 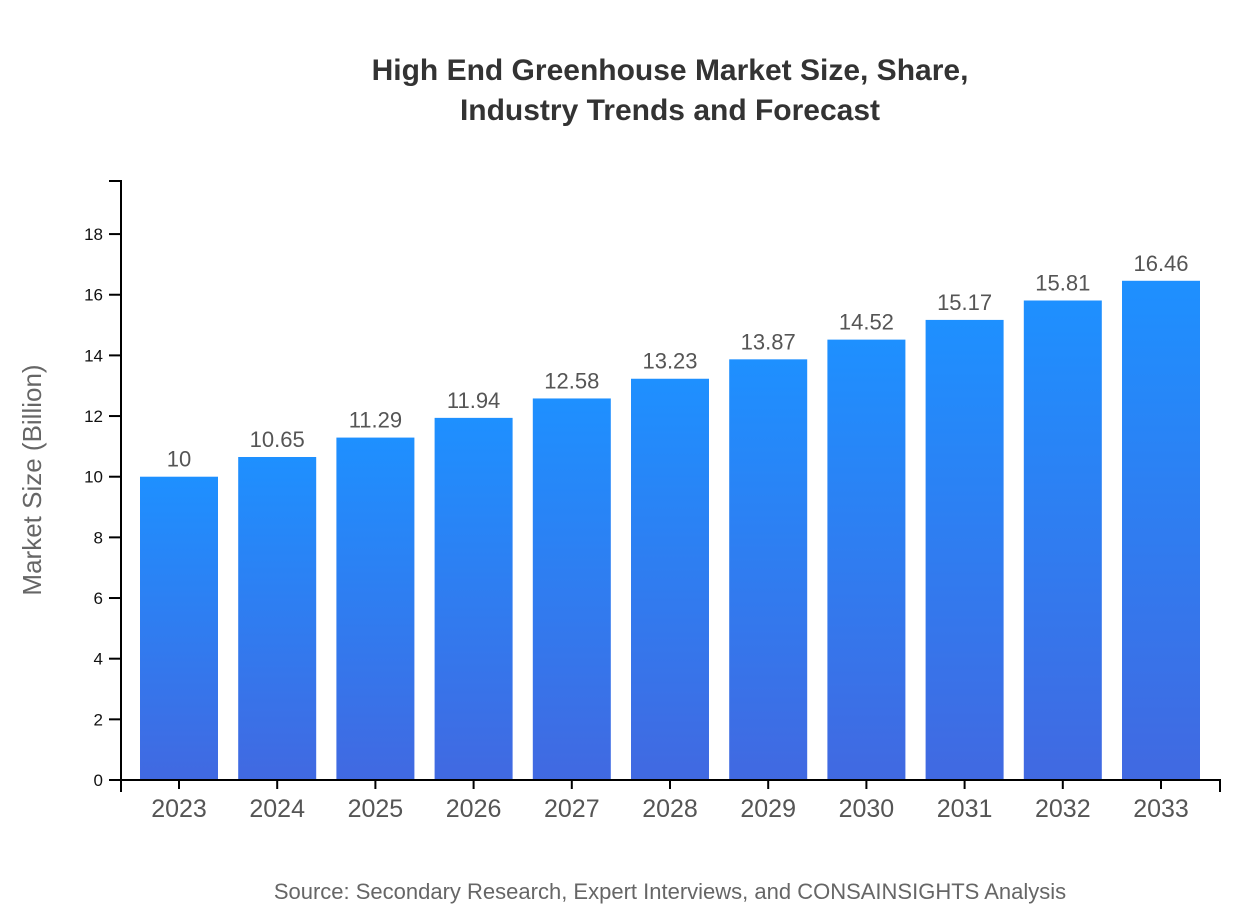 What do you see at coordinates (93, 234) in the screenshot?
I see `y-tick-label: 18` at bounding box center [93, 234].